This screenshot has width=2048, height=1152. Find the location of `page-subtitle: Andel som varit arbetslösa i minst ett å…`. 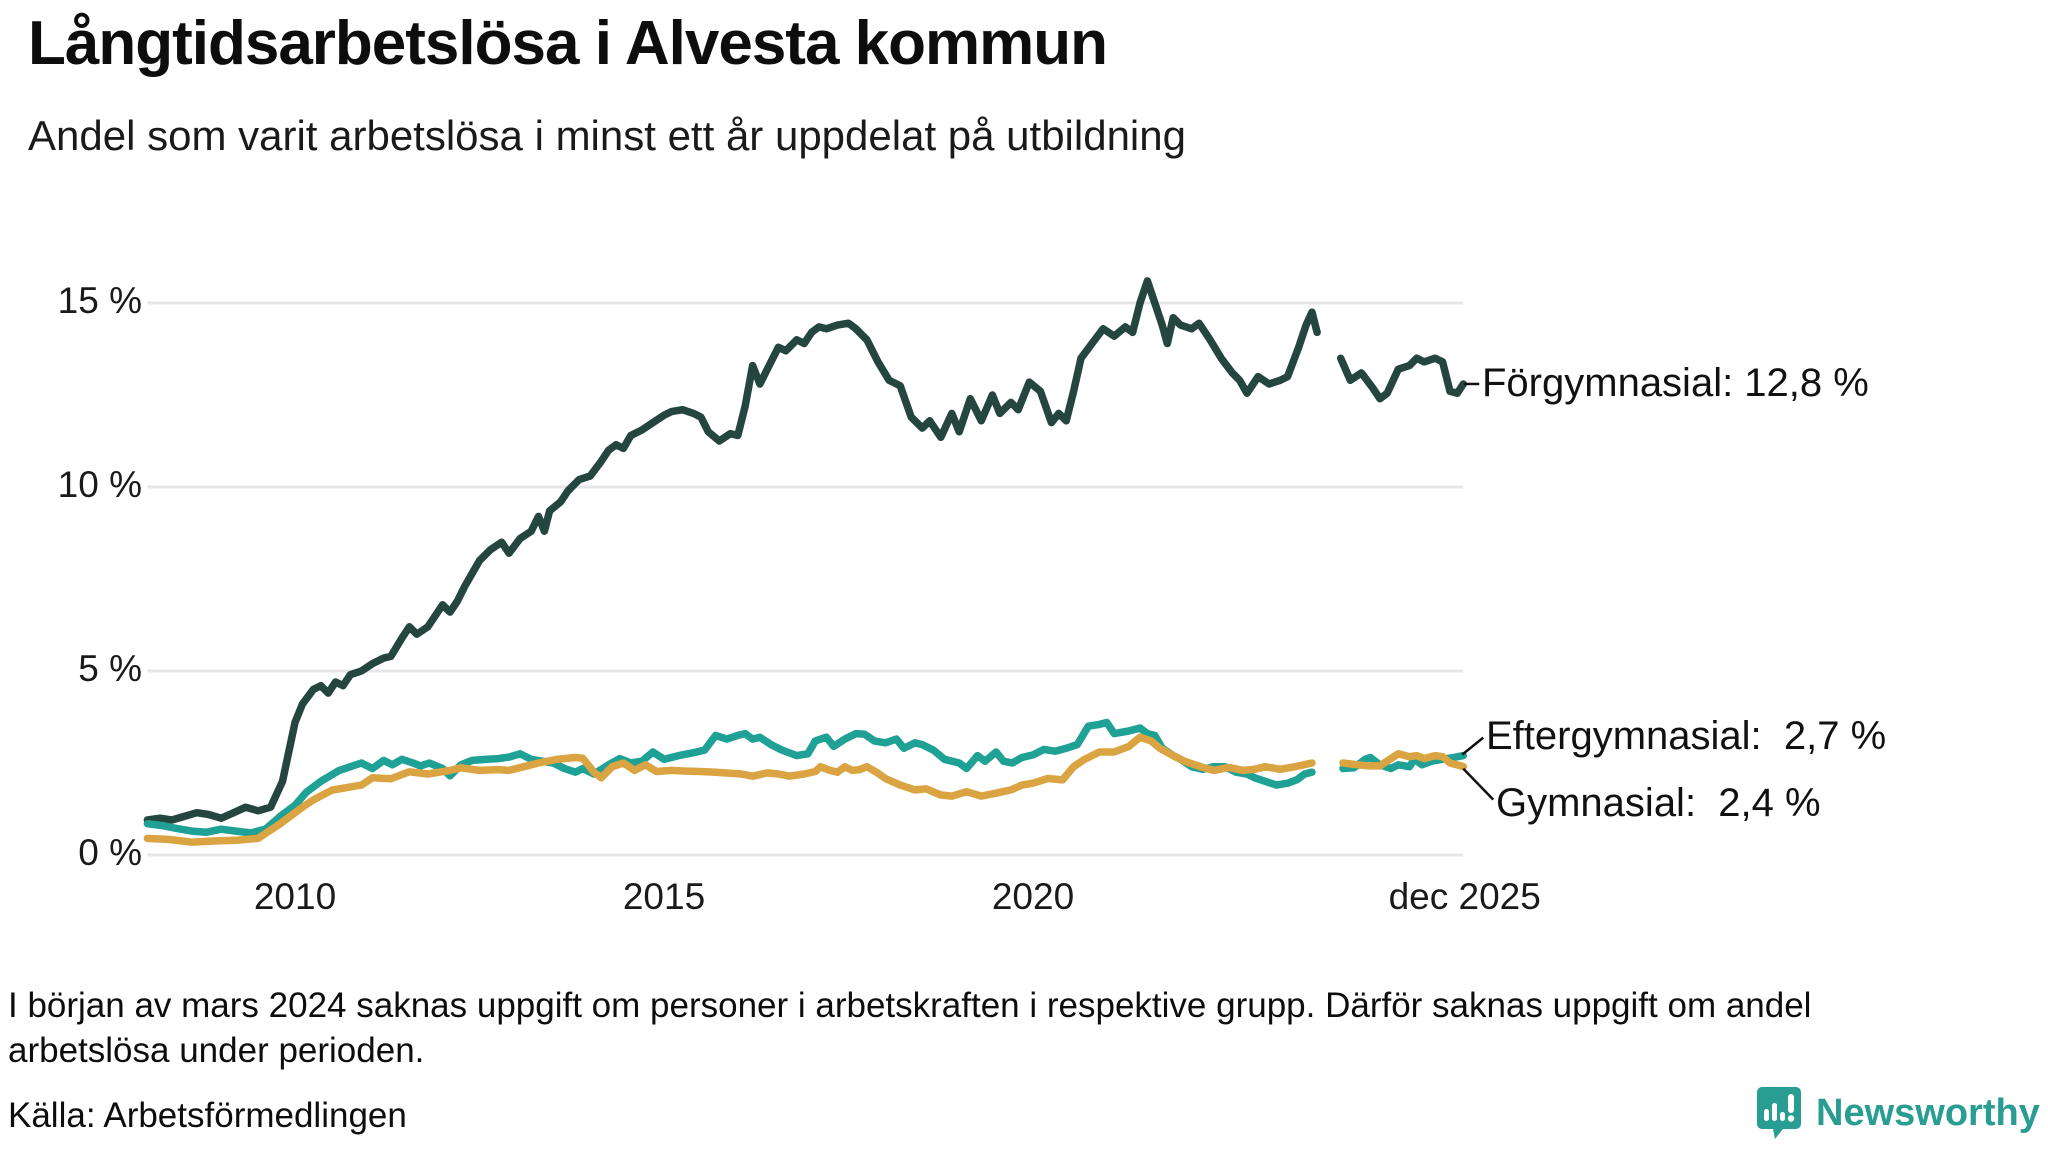

page-subtitle: Andel som varit arbetslösa i minst ett å… is located at coordinates (607, 135).